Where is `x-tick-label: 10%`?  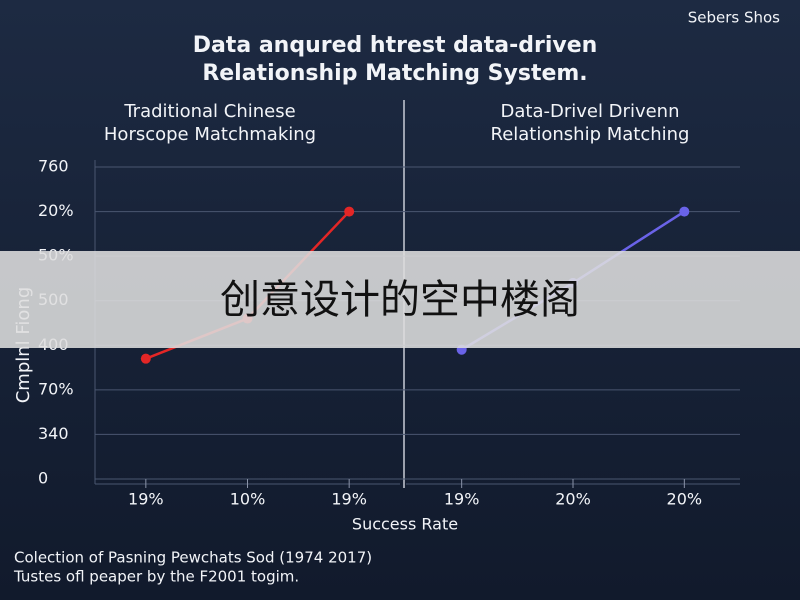 x-tick-label: 10% is located at coordinates (248, 499).